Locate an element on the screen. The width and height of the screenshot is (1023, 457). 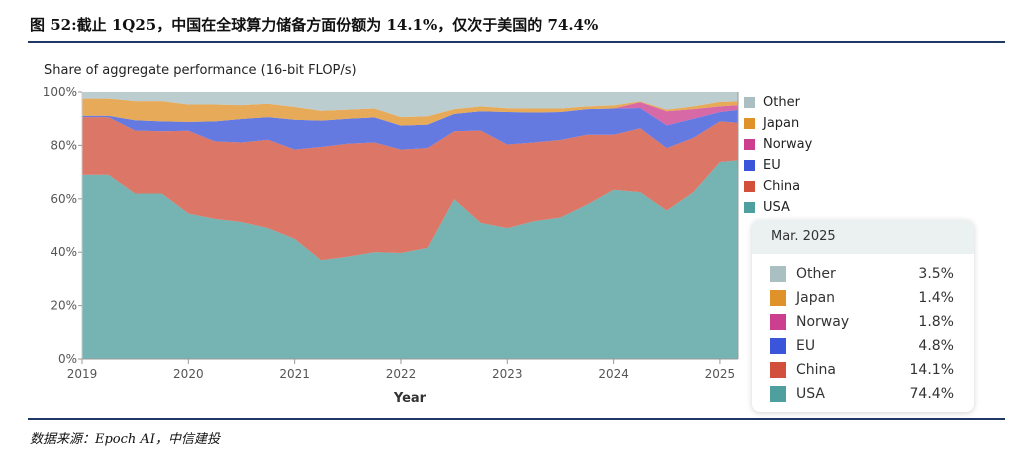
legend-item-other: Other is located at coordinates (778, 102).